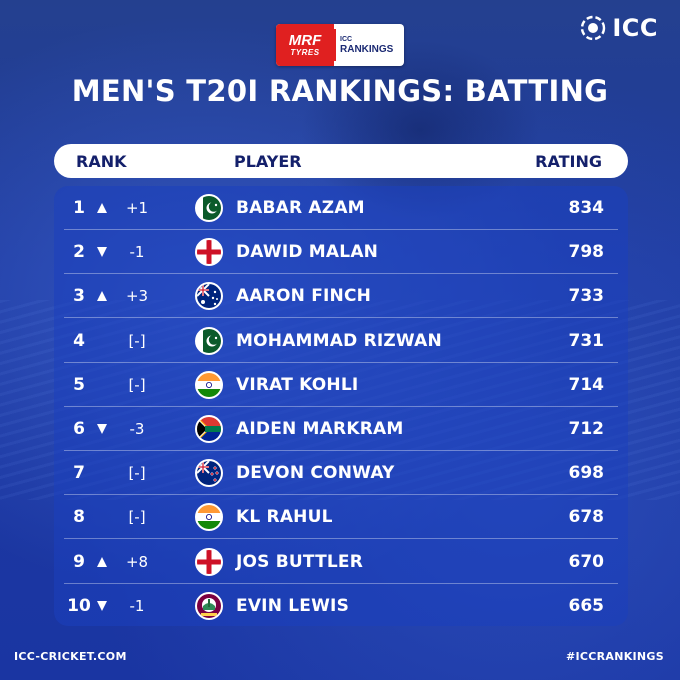  I want to click on player-rating: 670, so click(586, 561).